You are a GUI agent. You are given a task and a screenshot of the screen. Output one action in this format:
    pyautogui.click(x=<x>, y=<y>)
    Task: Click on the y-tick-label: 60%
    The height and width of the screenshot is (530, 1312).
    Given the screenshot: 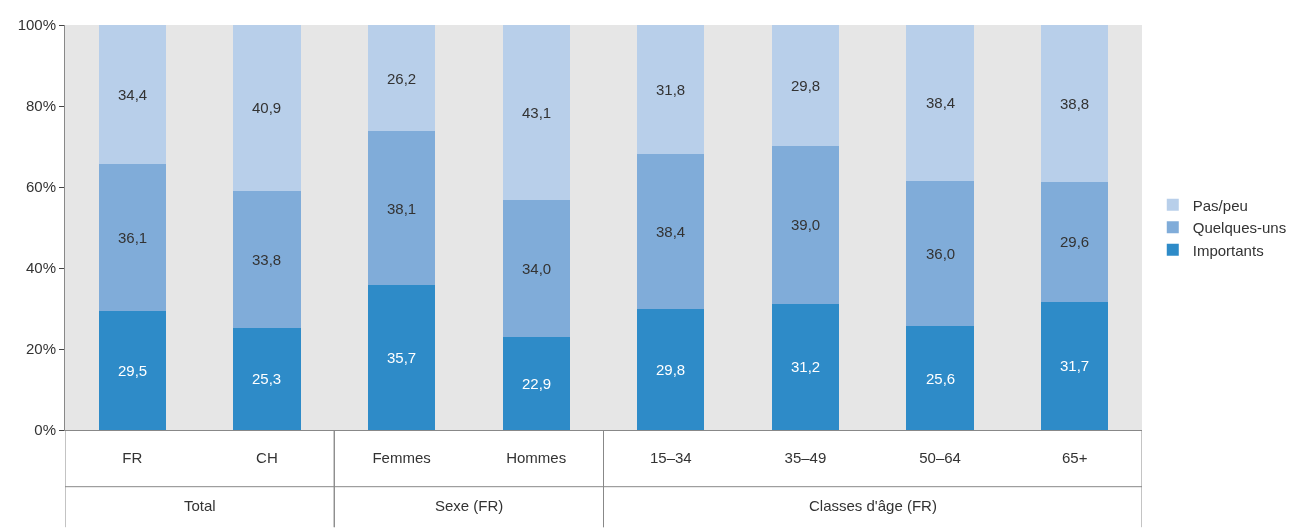 What is the action you would take?
    pyautogui.click(x=40, y=187)
    